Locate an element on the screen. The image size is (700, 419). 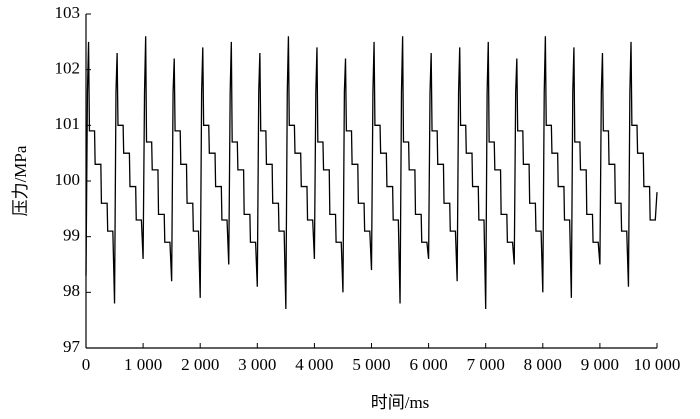
y-tick-label: 98 is located at coordinates (71, 290).